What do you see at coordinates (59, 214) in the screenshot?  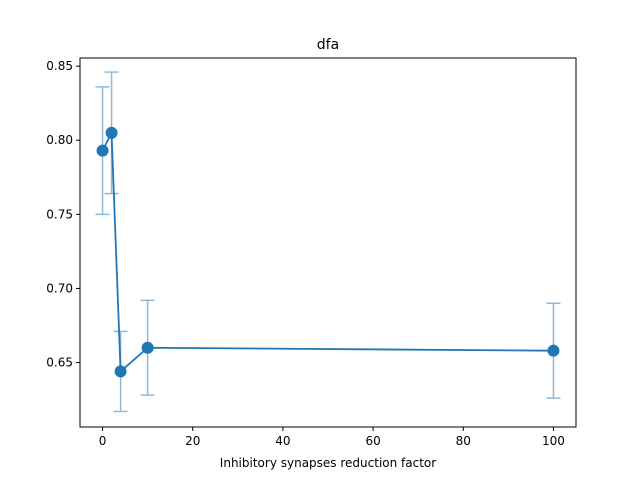 I see `y-tick-label: 0.75` at bounding box center [59, 214].